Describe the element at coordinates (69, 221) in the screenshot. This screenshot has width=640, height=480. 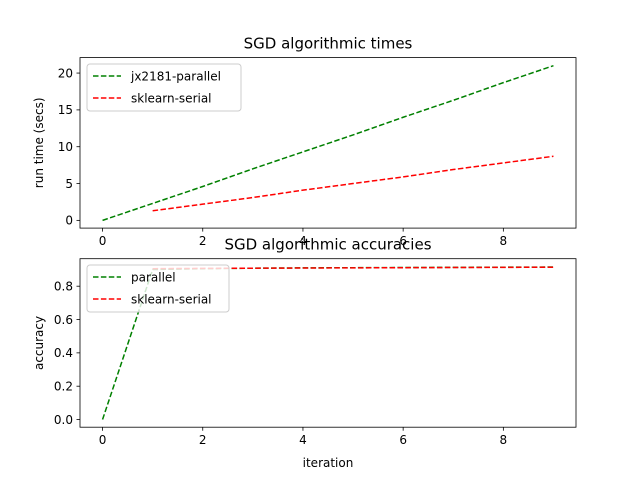
I see `times-y-tick-label: 0` at that location.